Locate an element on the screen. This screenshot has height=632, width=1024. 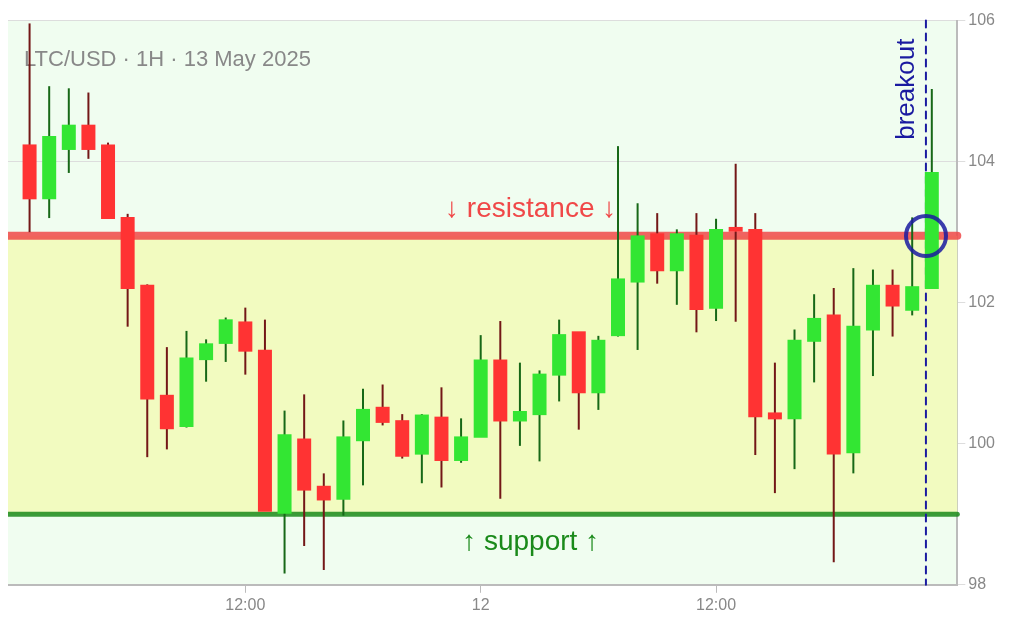
ref-line-label: ↑ support ↑ is located at coordinates (531, 540).